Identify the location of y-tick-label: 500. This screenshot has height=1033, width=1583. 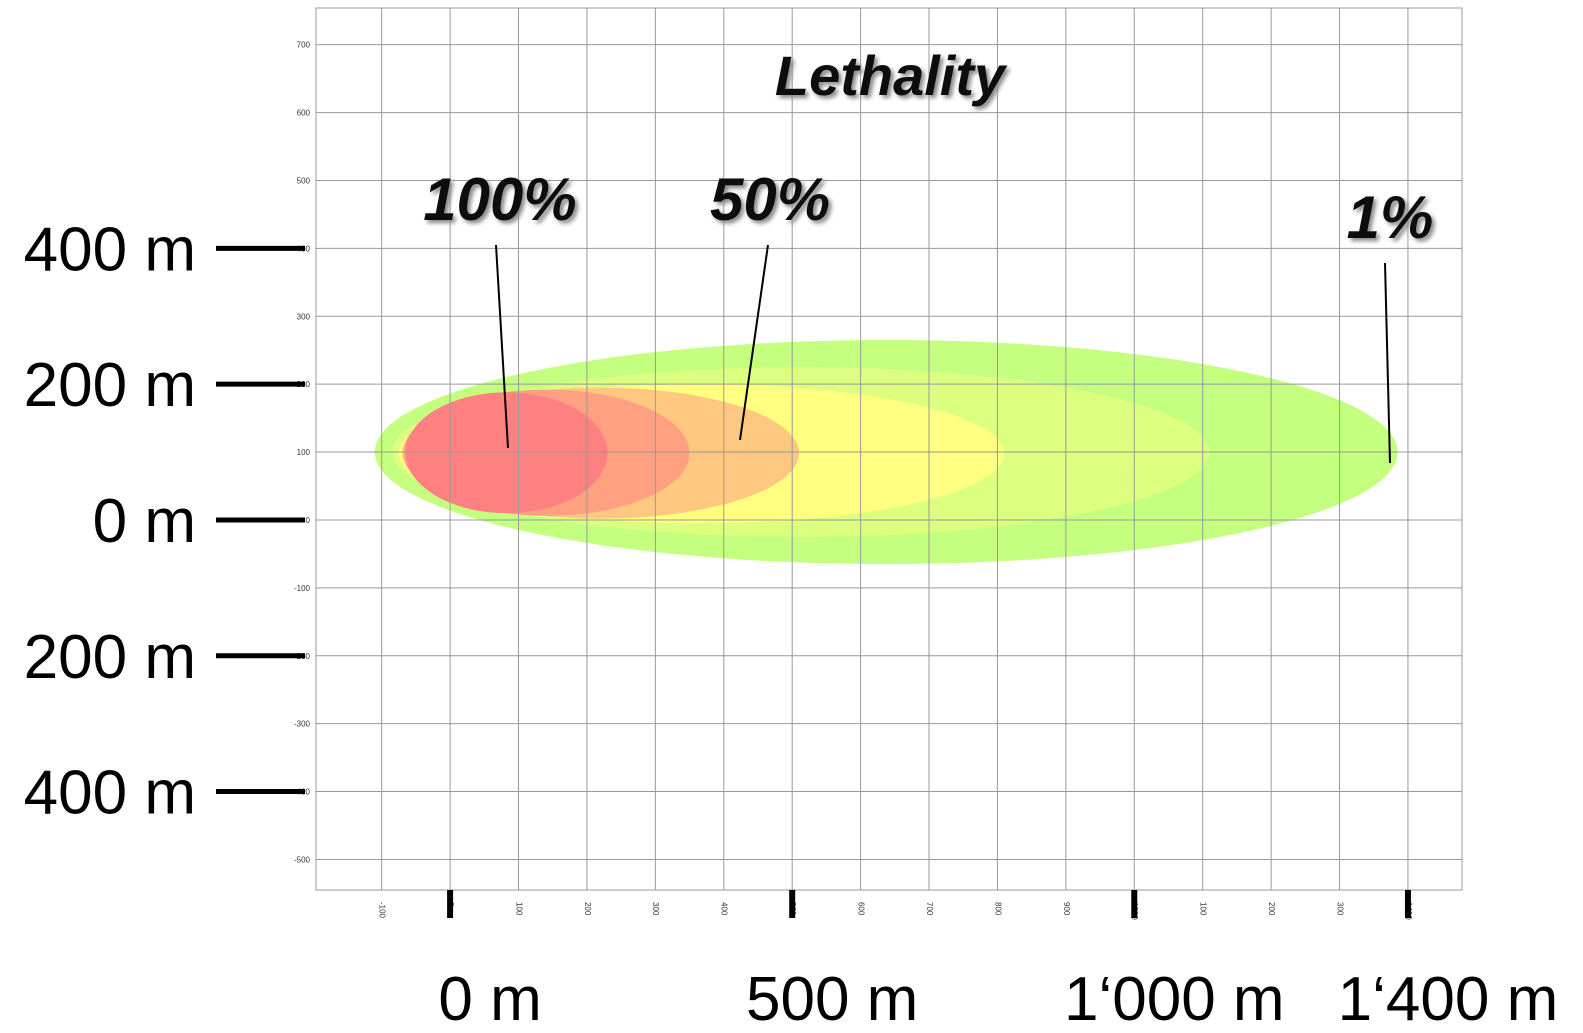
(304, 180).